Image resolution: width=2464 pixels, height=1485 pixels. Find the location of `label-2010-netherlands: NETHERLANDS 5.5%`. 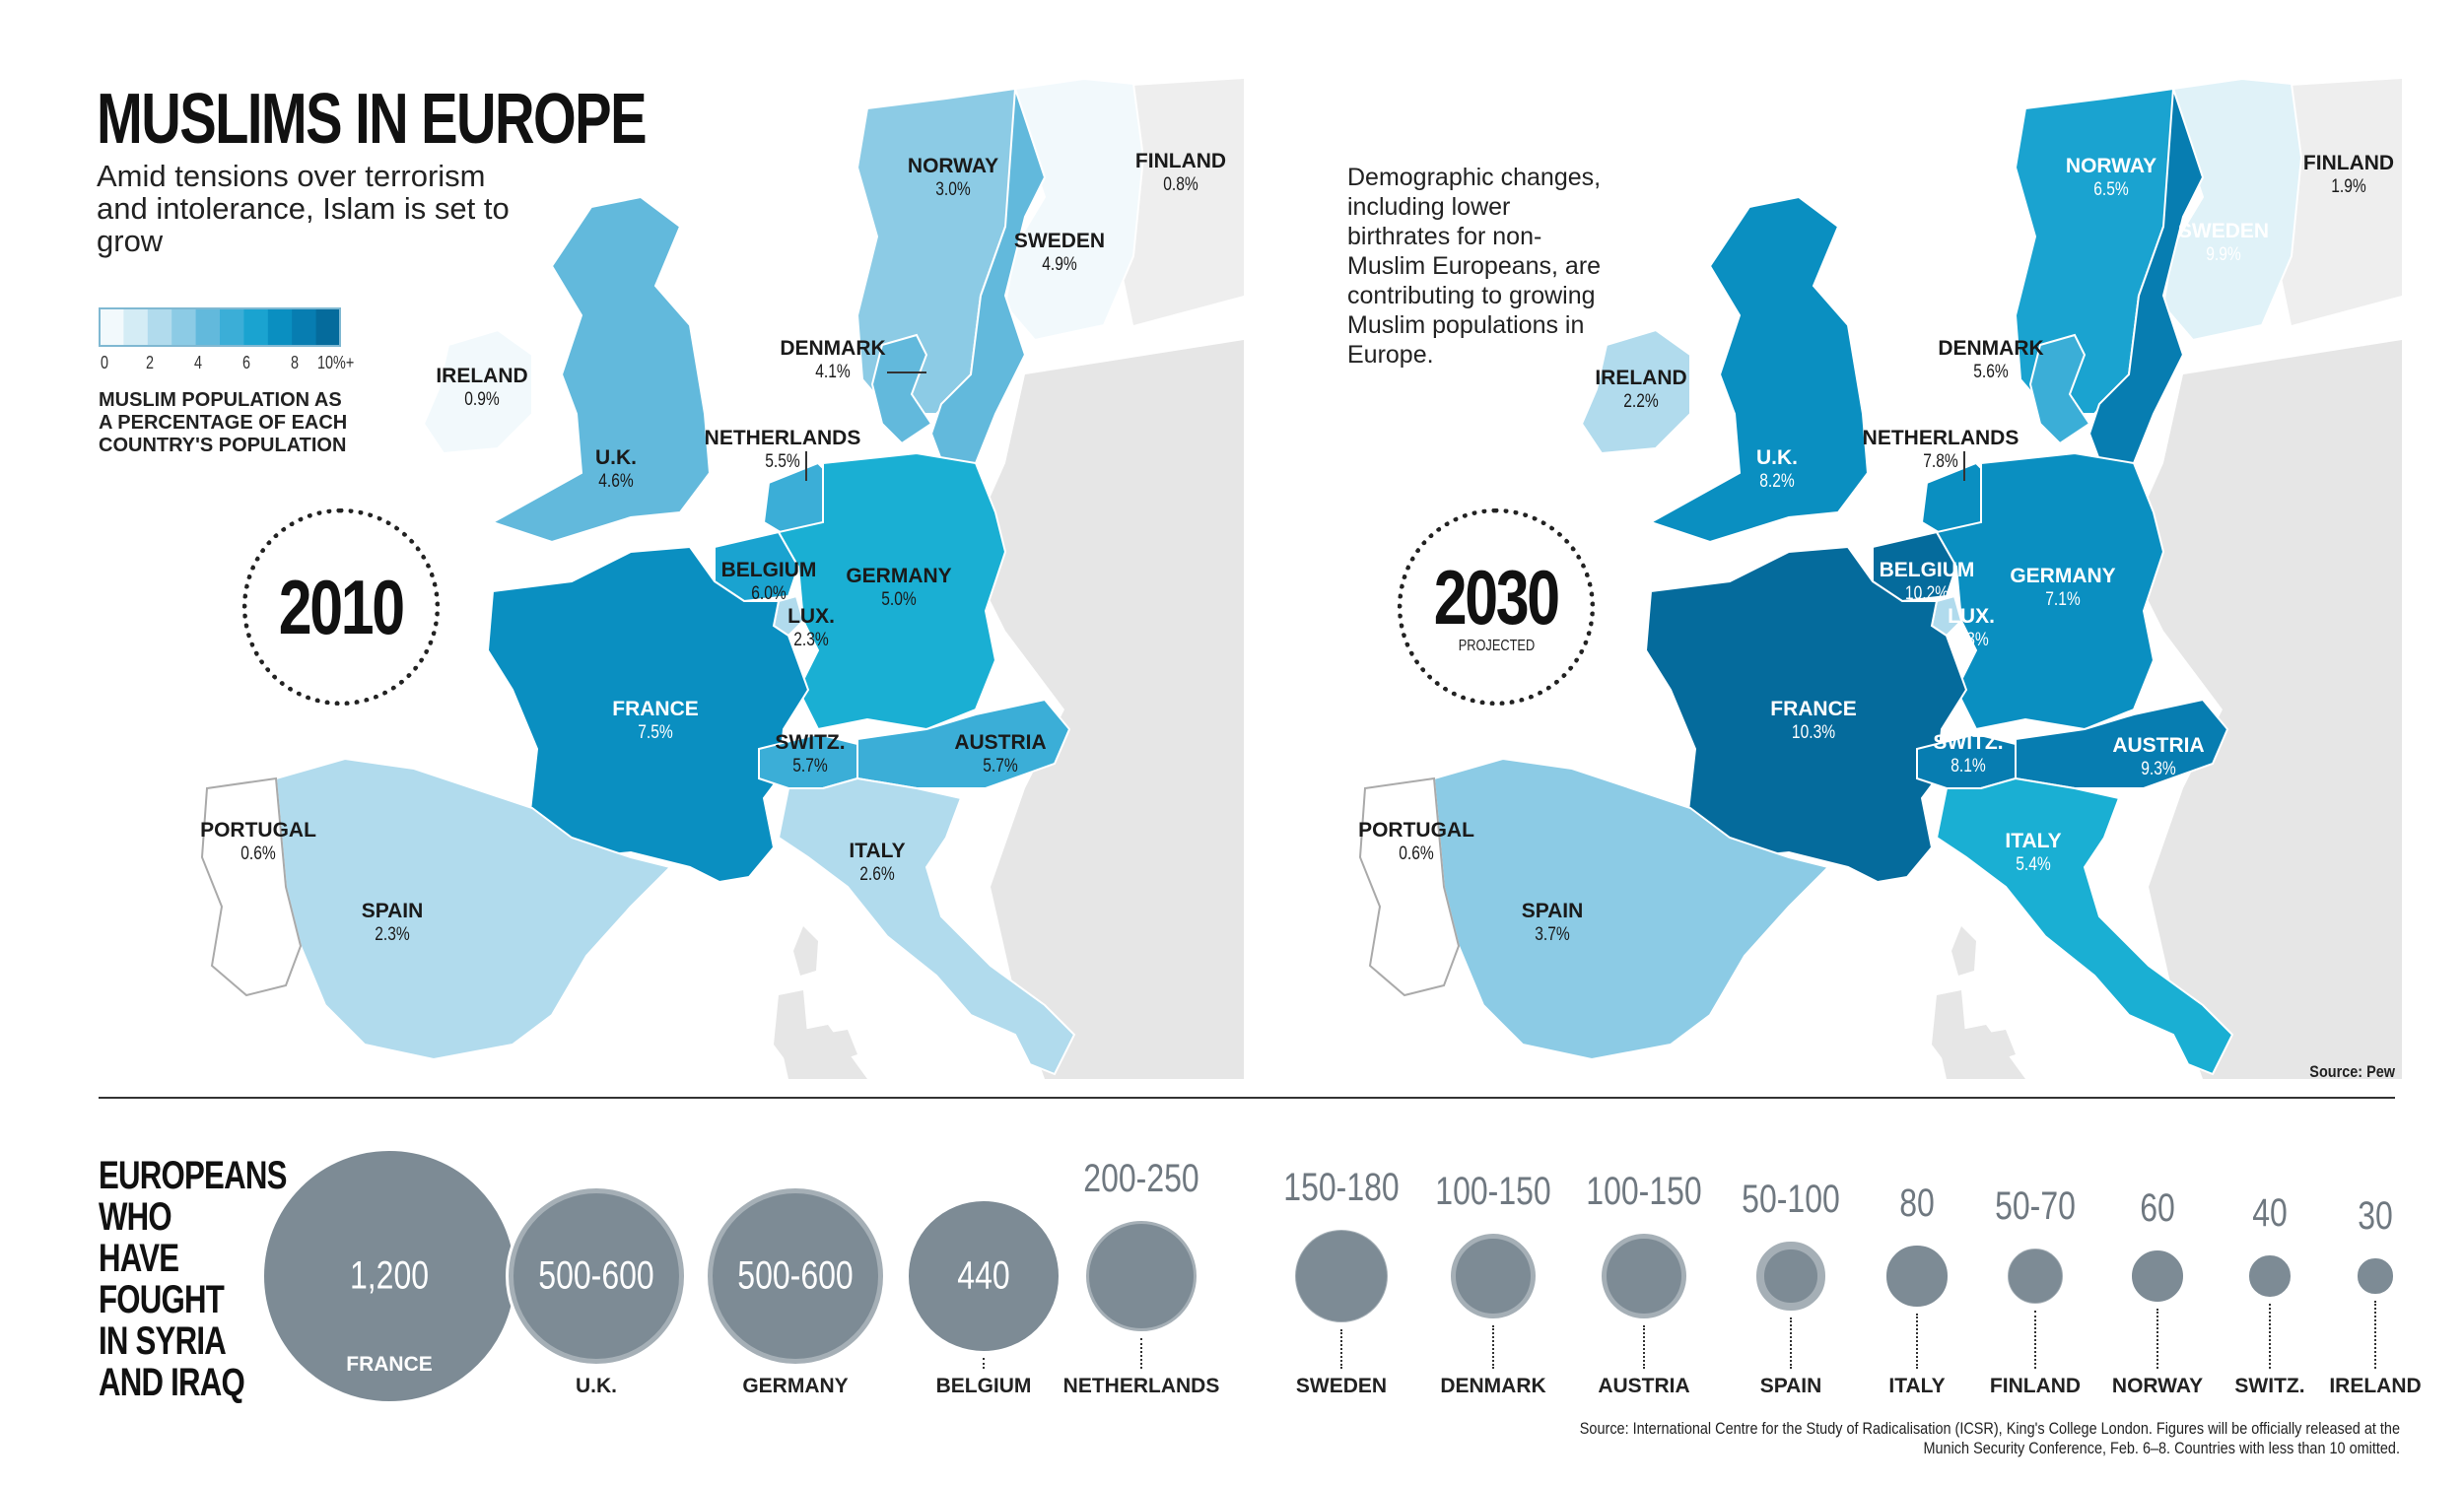

label-2010-netherlands: NETHERLANDS 5.5% is located at coordinates (782, 449).